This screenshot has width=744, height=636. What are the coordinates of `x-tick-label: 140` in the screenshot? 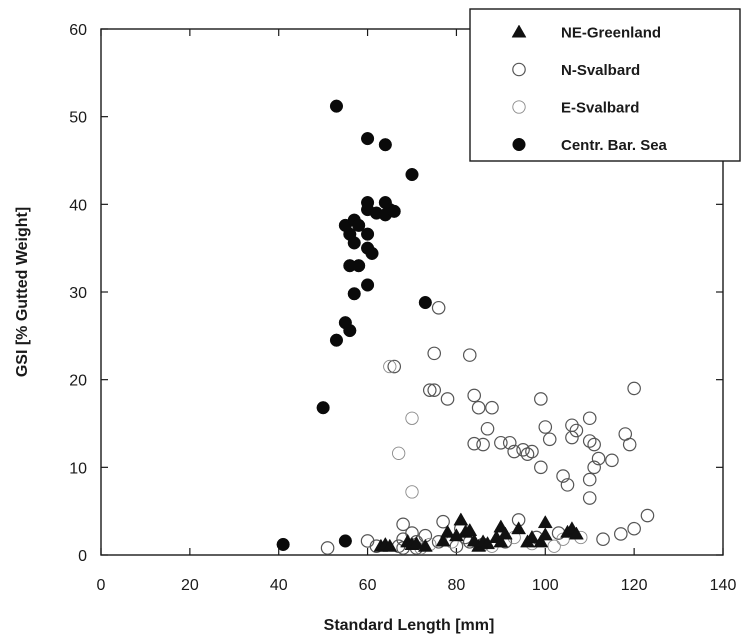 It's located at (723, 585).